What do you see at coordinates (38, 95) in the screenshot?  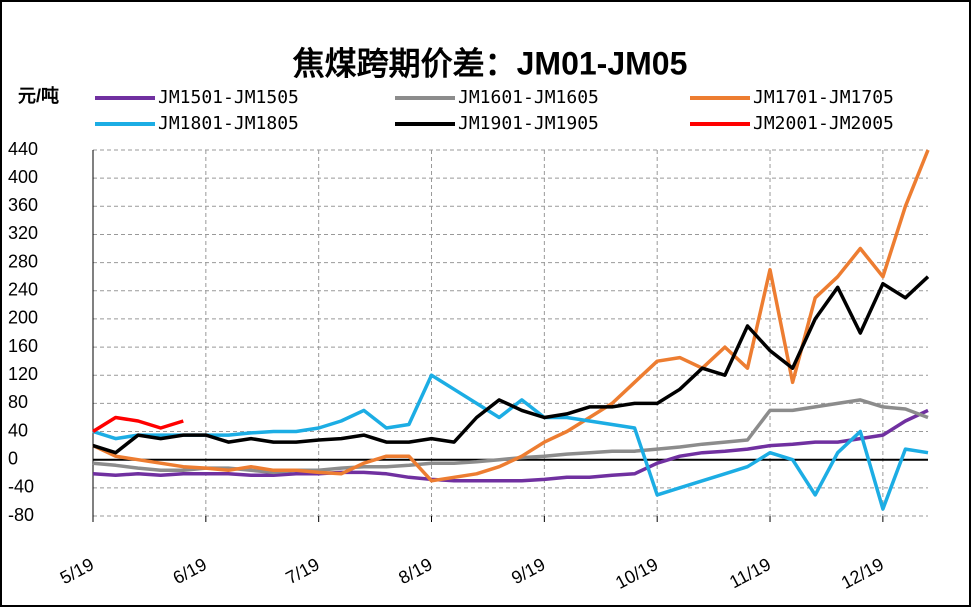 I see `y-axis-label: 元/吨` at bounding box center [38, 95].